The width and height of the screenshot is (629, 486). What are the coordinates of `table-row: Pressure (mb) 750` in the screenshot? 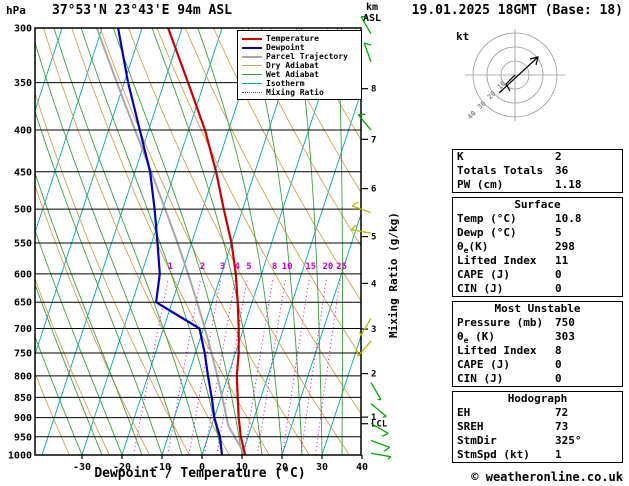 It's located at (537, 323).